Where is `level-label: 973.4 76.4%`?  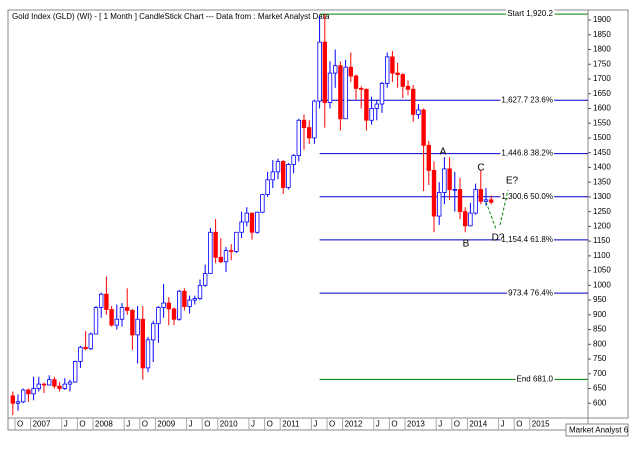 level-label: 973.4 76.4% is located at coordinates (530, 292).